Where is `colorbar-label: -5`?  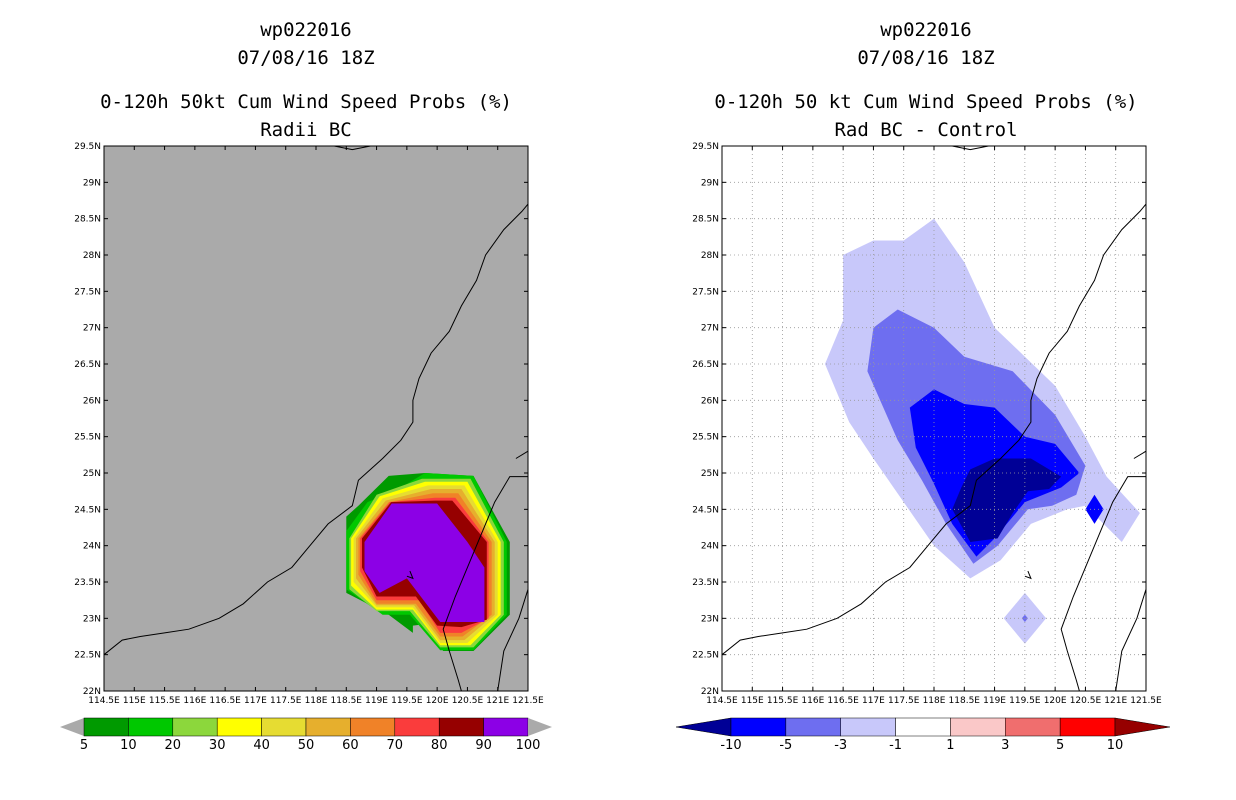 colorbar-label: -5 is located at coordinates (785, 745).